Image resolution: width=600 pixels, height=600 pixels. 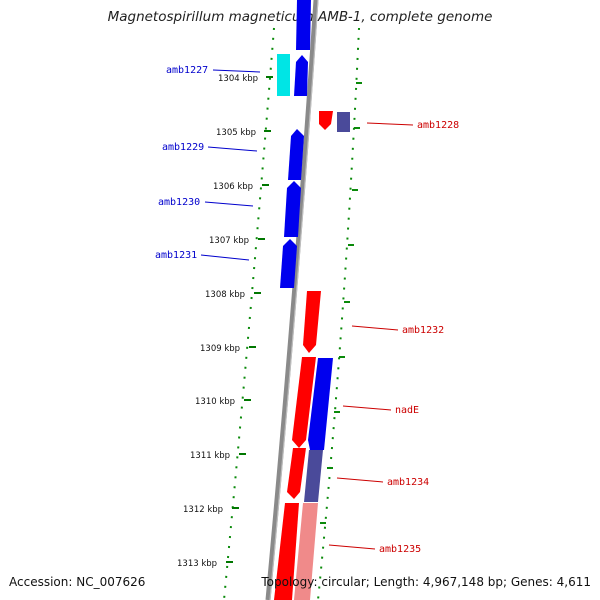 What do you see at coordinates (341, 303) in the screenshot?
I see `right-guide-dashes` at bounding box center [341, 303].